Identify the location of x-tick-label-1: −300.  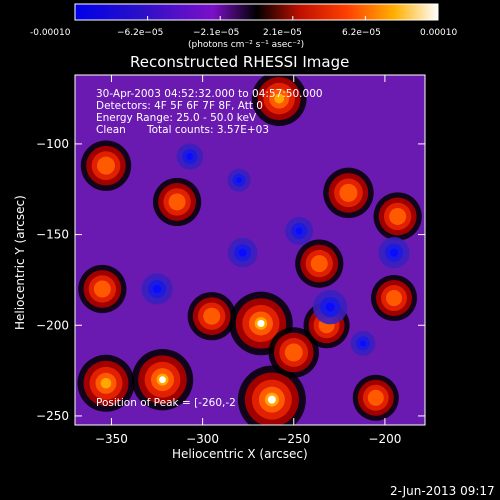
(202, 439).